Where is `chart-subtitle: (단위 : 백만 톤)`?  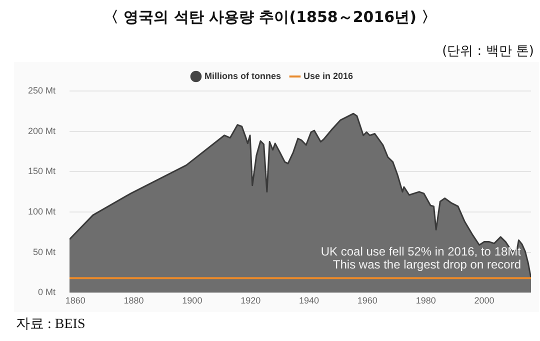
chart-subtitle: (단위 : 백만 톤) is located at coordinates (488, 51).